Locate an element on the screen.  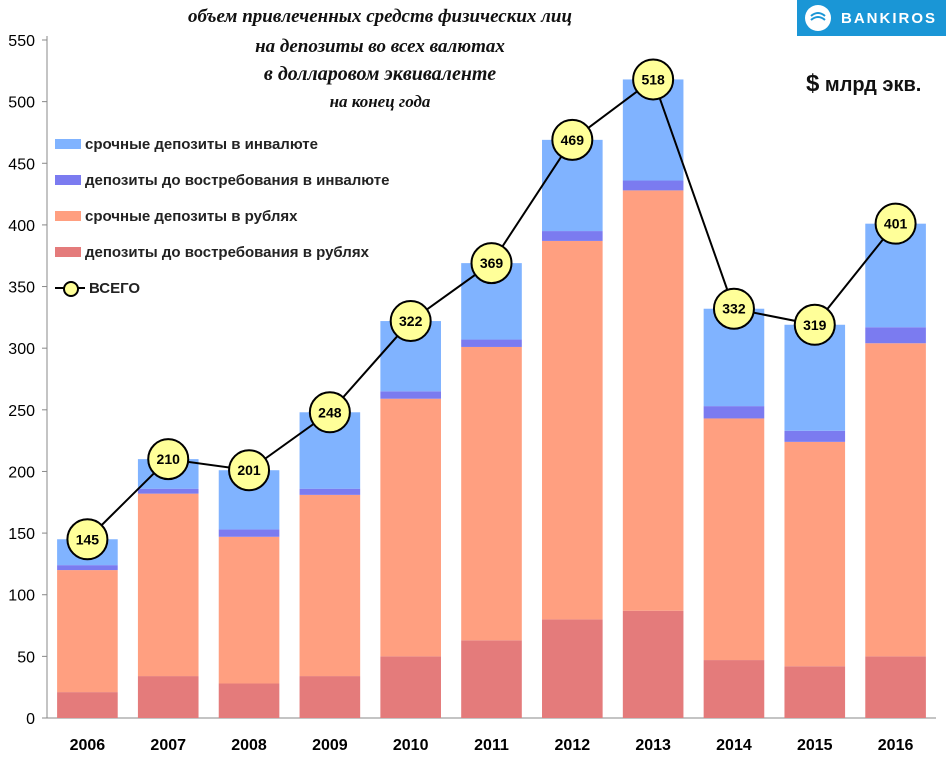
brand-banner: BANKIROS is located at coordinates (871, 18).